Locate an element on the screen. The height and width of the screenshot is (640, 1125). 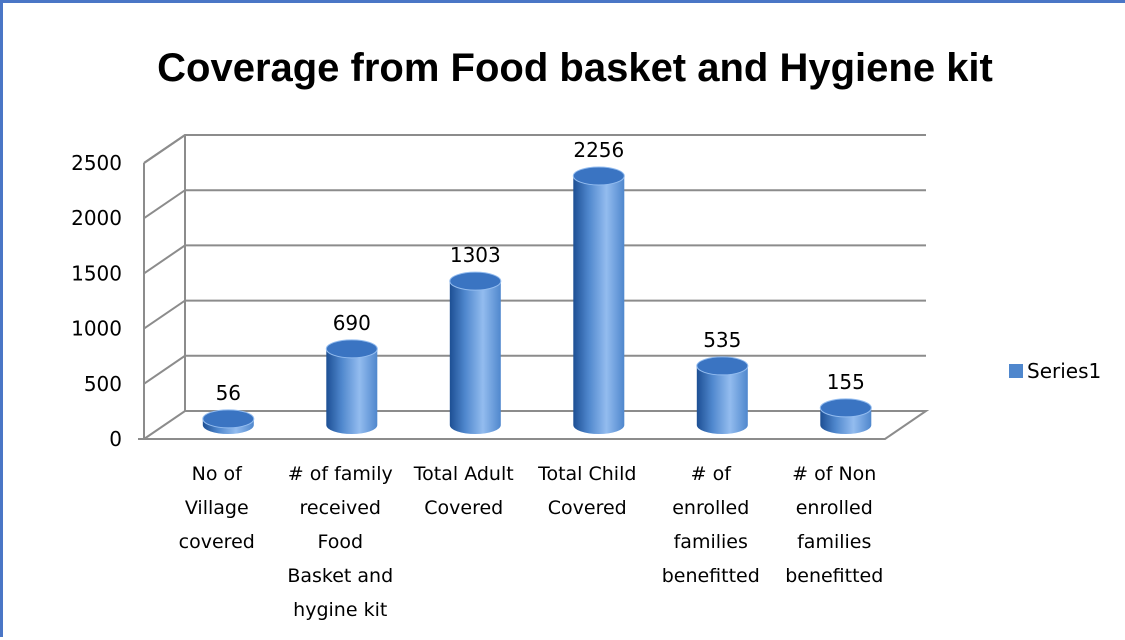
category-label: # of Non enrolled families benefitted is located at coordinates (834, 525).